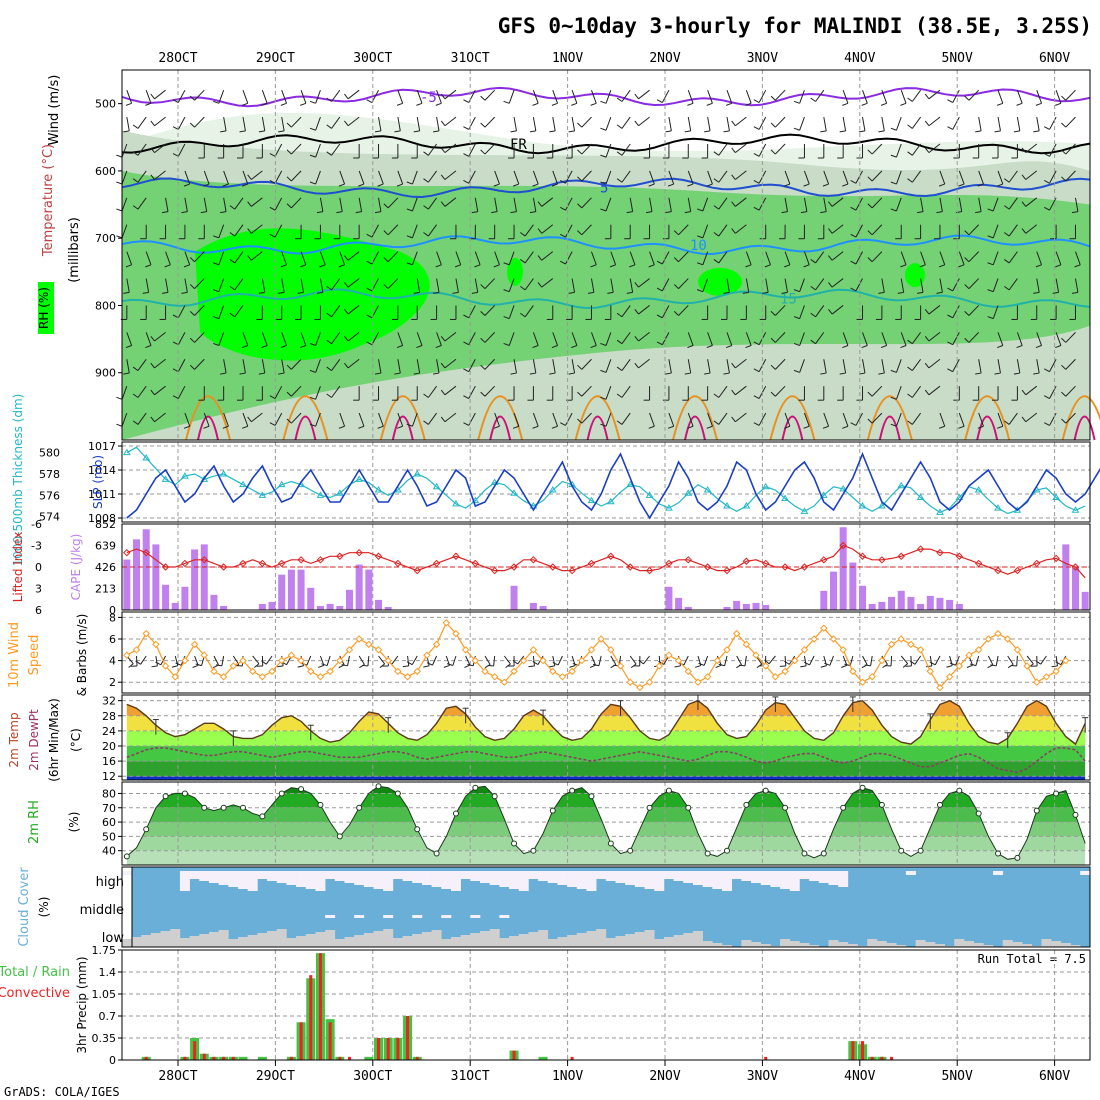 This screenshot has width=1100, height=1100. I want to click on isotherm-label: 10, so click(698, 246).